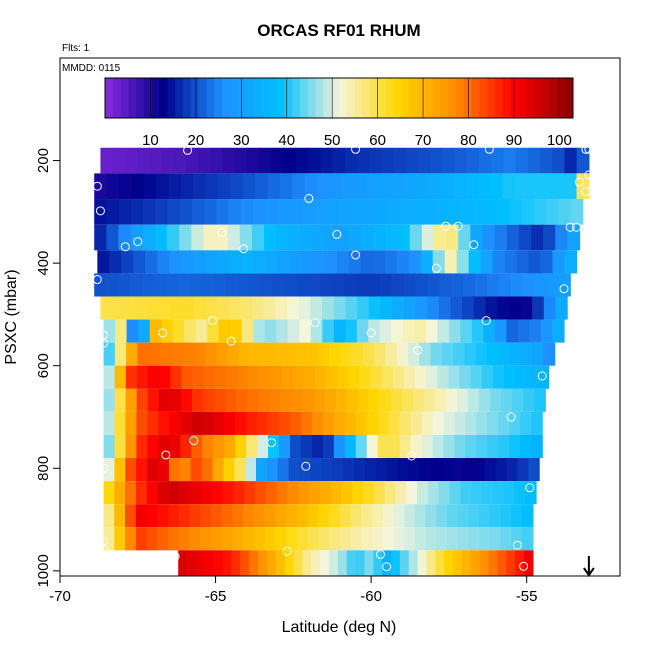 This screenshot has height=650, width=650. Describe the element at coordinates (559, 140) in the screenshot. I see `colorbar-tick-label: 100` at that location.